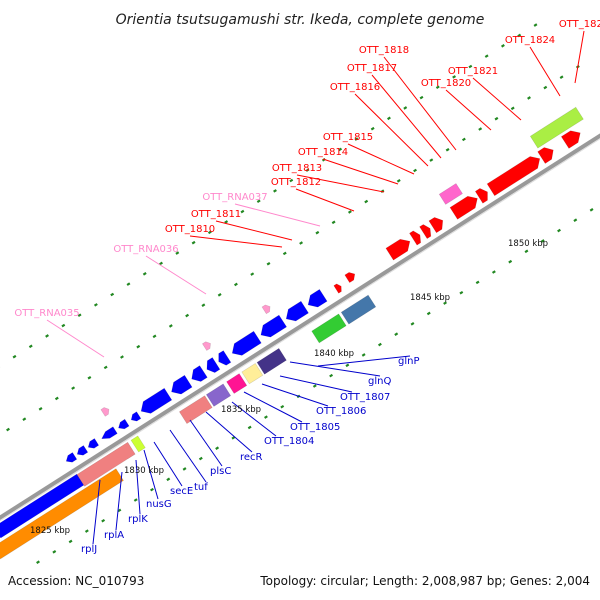  Describe the element at coordinates (89, 549) in the screenshot. I see `label-rplj: rplJ` at that location.